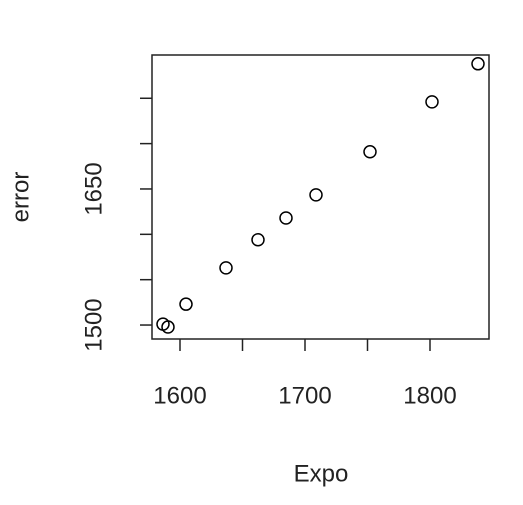 The width and height of the screenshot is (523, 505). I want to click on y-axis-label: error, so click(20, 197).